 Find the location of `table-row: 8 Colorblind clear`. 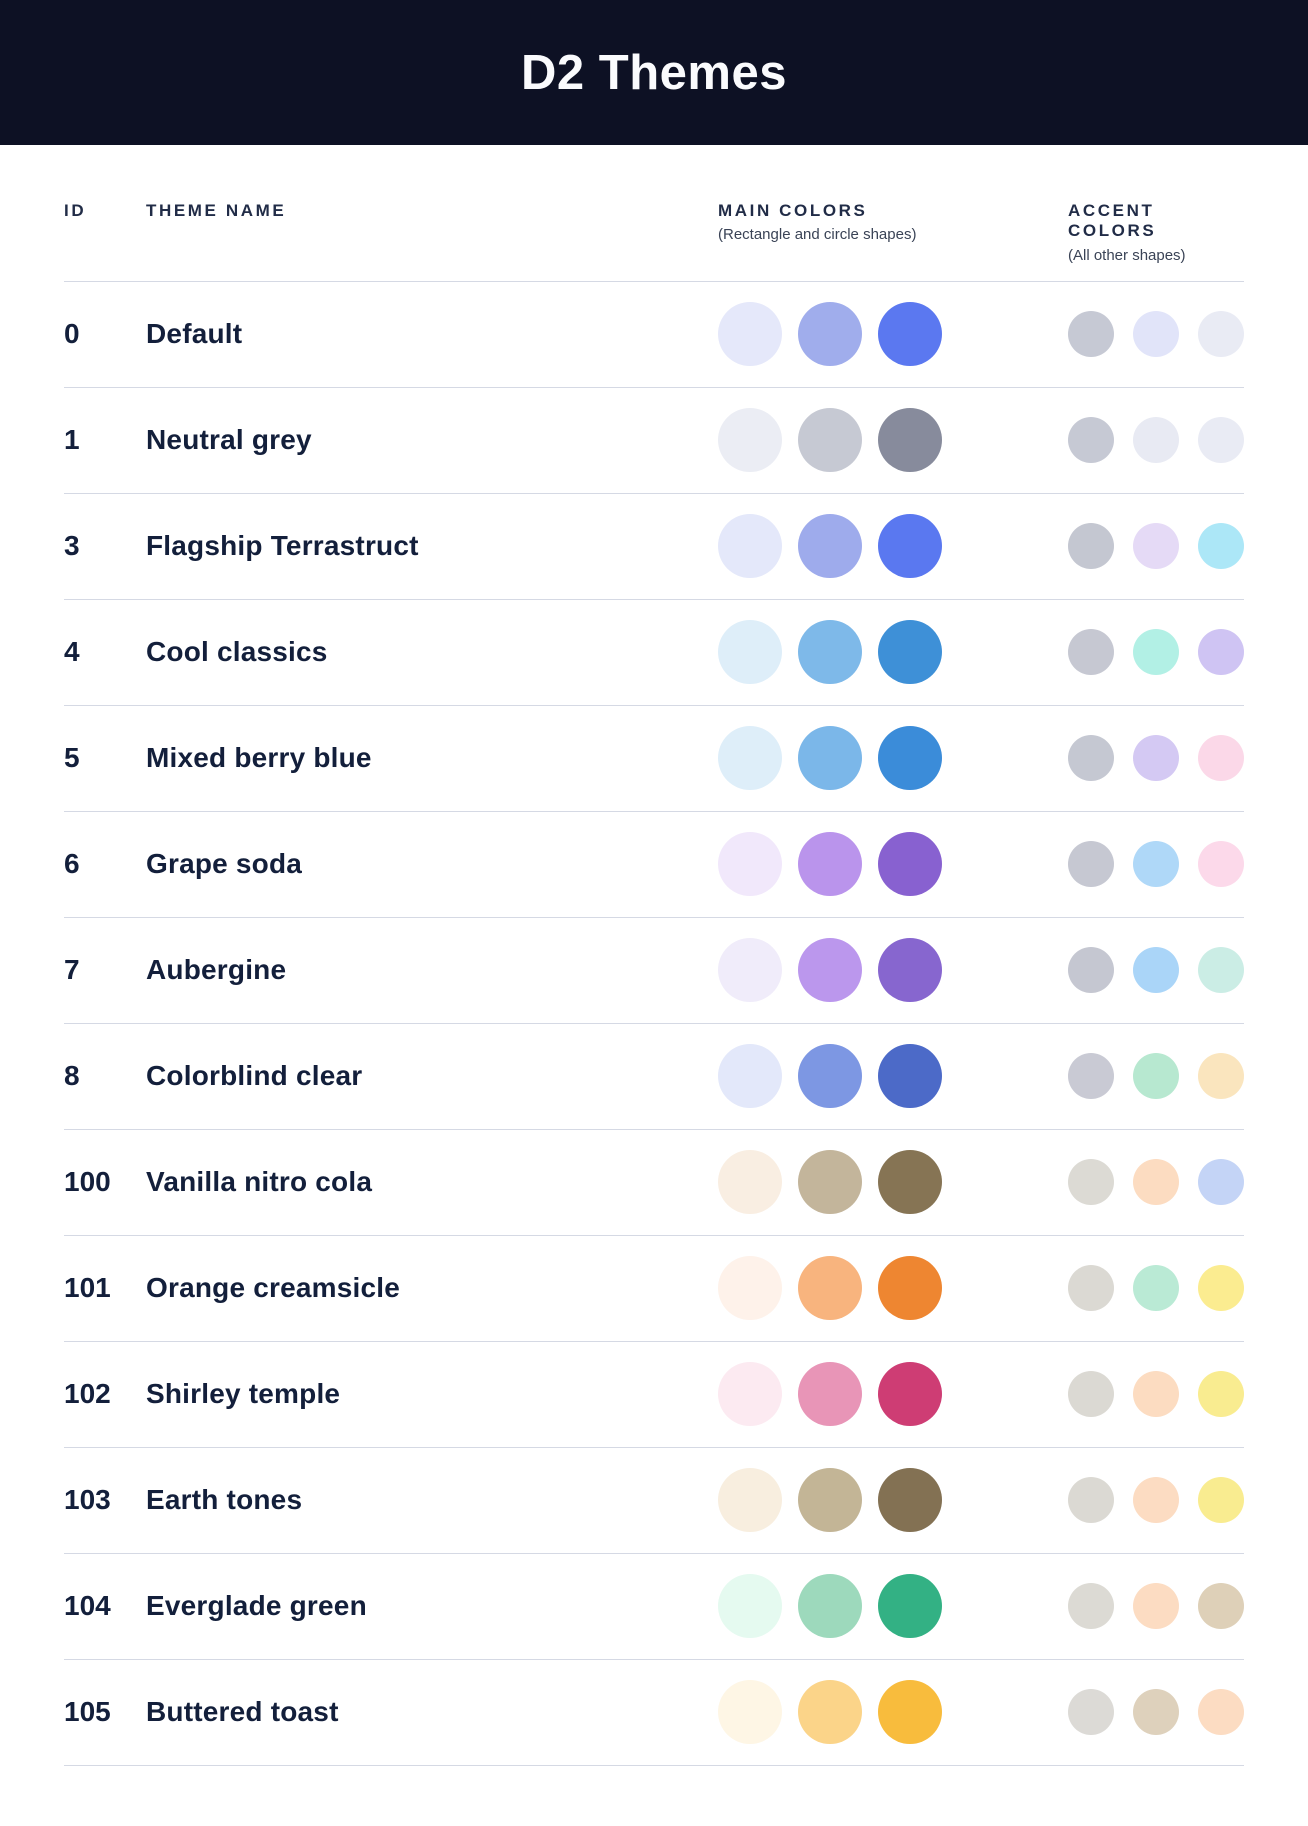

table-row: 8 Colorblind clear is located at coordinates (654, 1077).